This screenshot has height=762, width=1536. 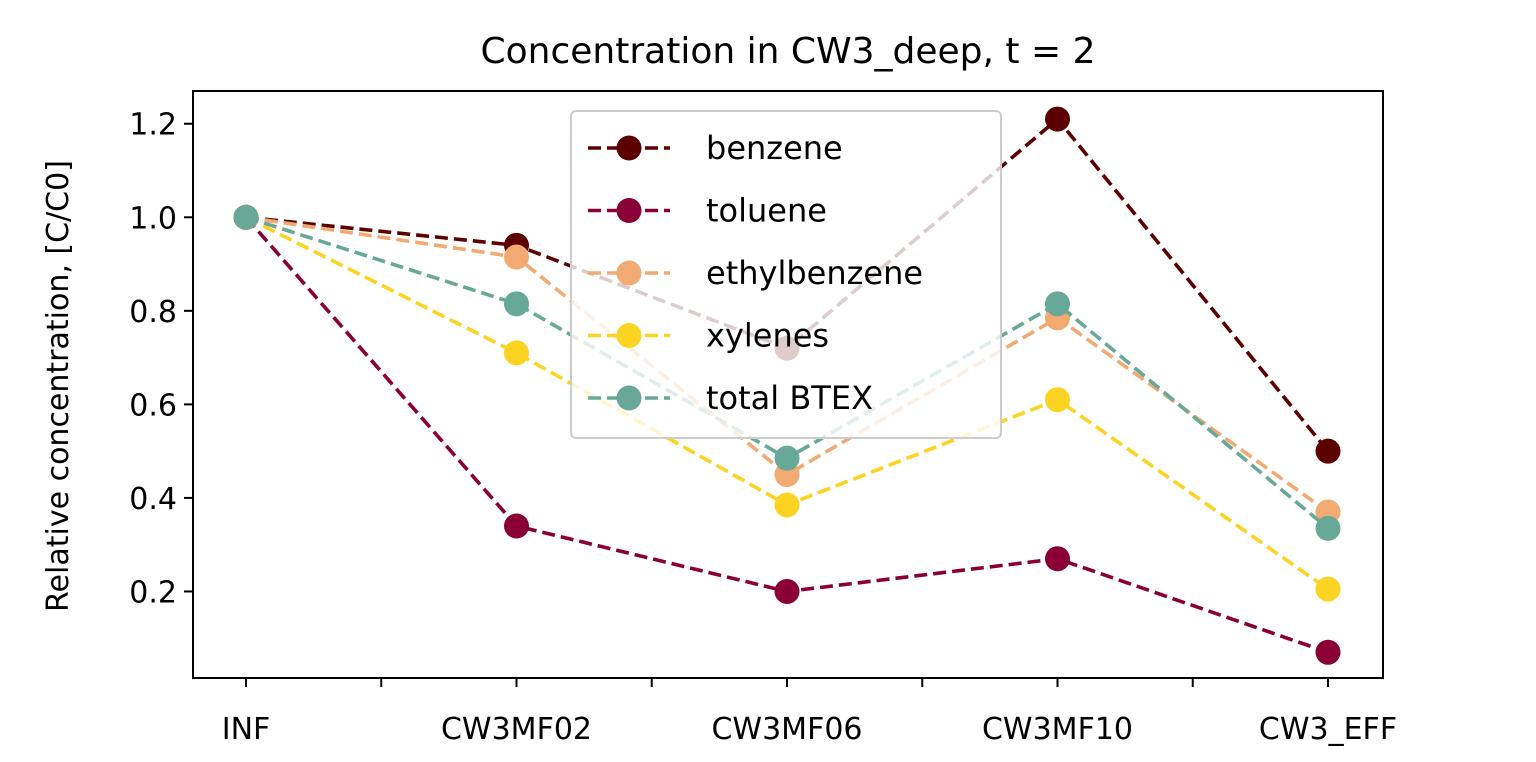 I want to click on legend-label: xylenes, so click(x=767, y=336).